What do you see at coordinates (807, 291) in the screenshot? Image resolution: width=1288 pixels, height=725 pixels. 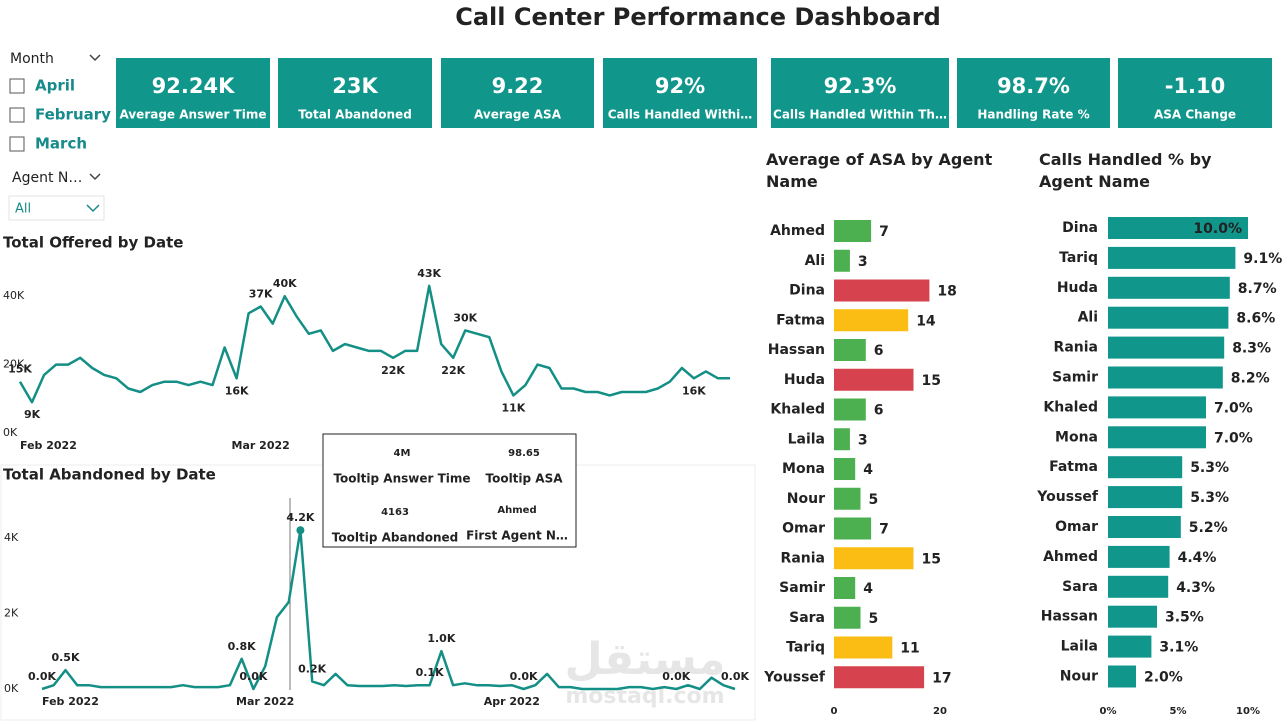 I see `category-label: Dina` at bounding box center [807, 291].